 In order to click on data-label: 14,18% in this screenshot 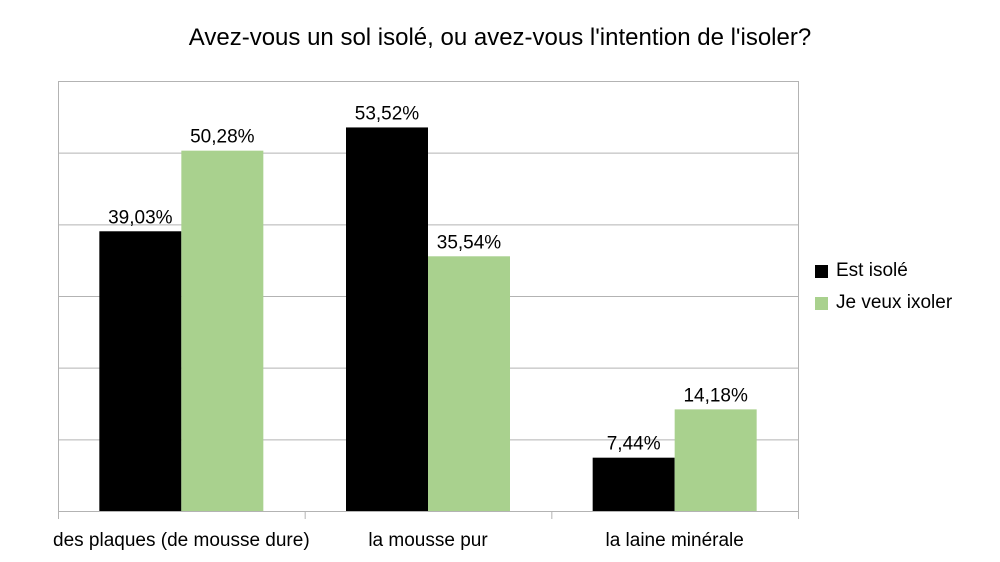, I will do `click(715, 395)`.